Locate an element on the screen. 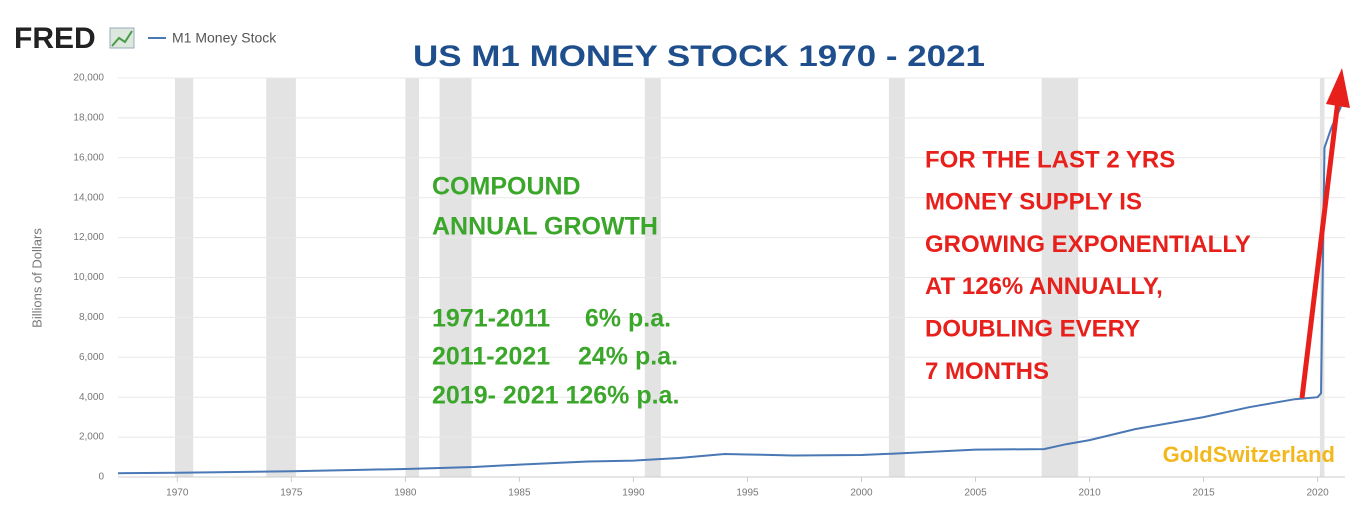 The height and width of the screenshot is (506, 1352). arrow-head is located at coordinates (1338, 88).